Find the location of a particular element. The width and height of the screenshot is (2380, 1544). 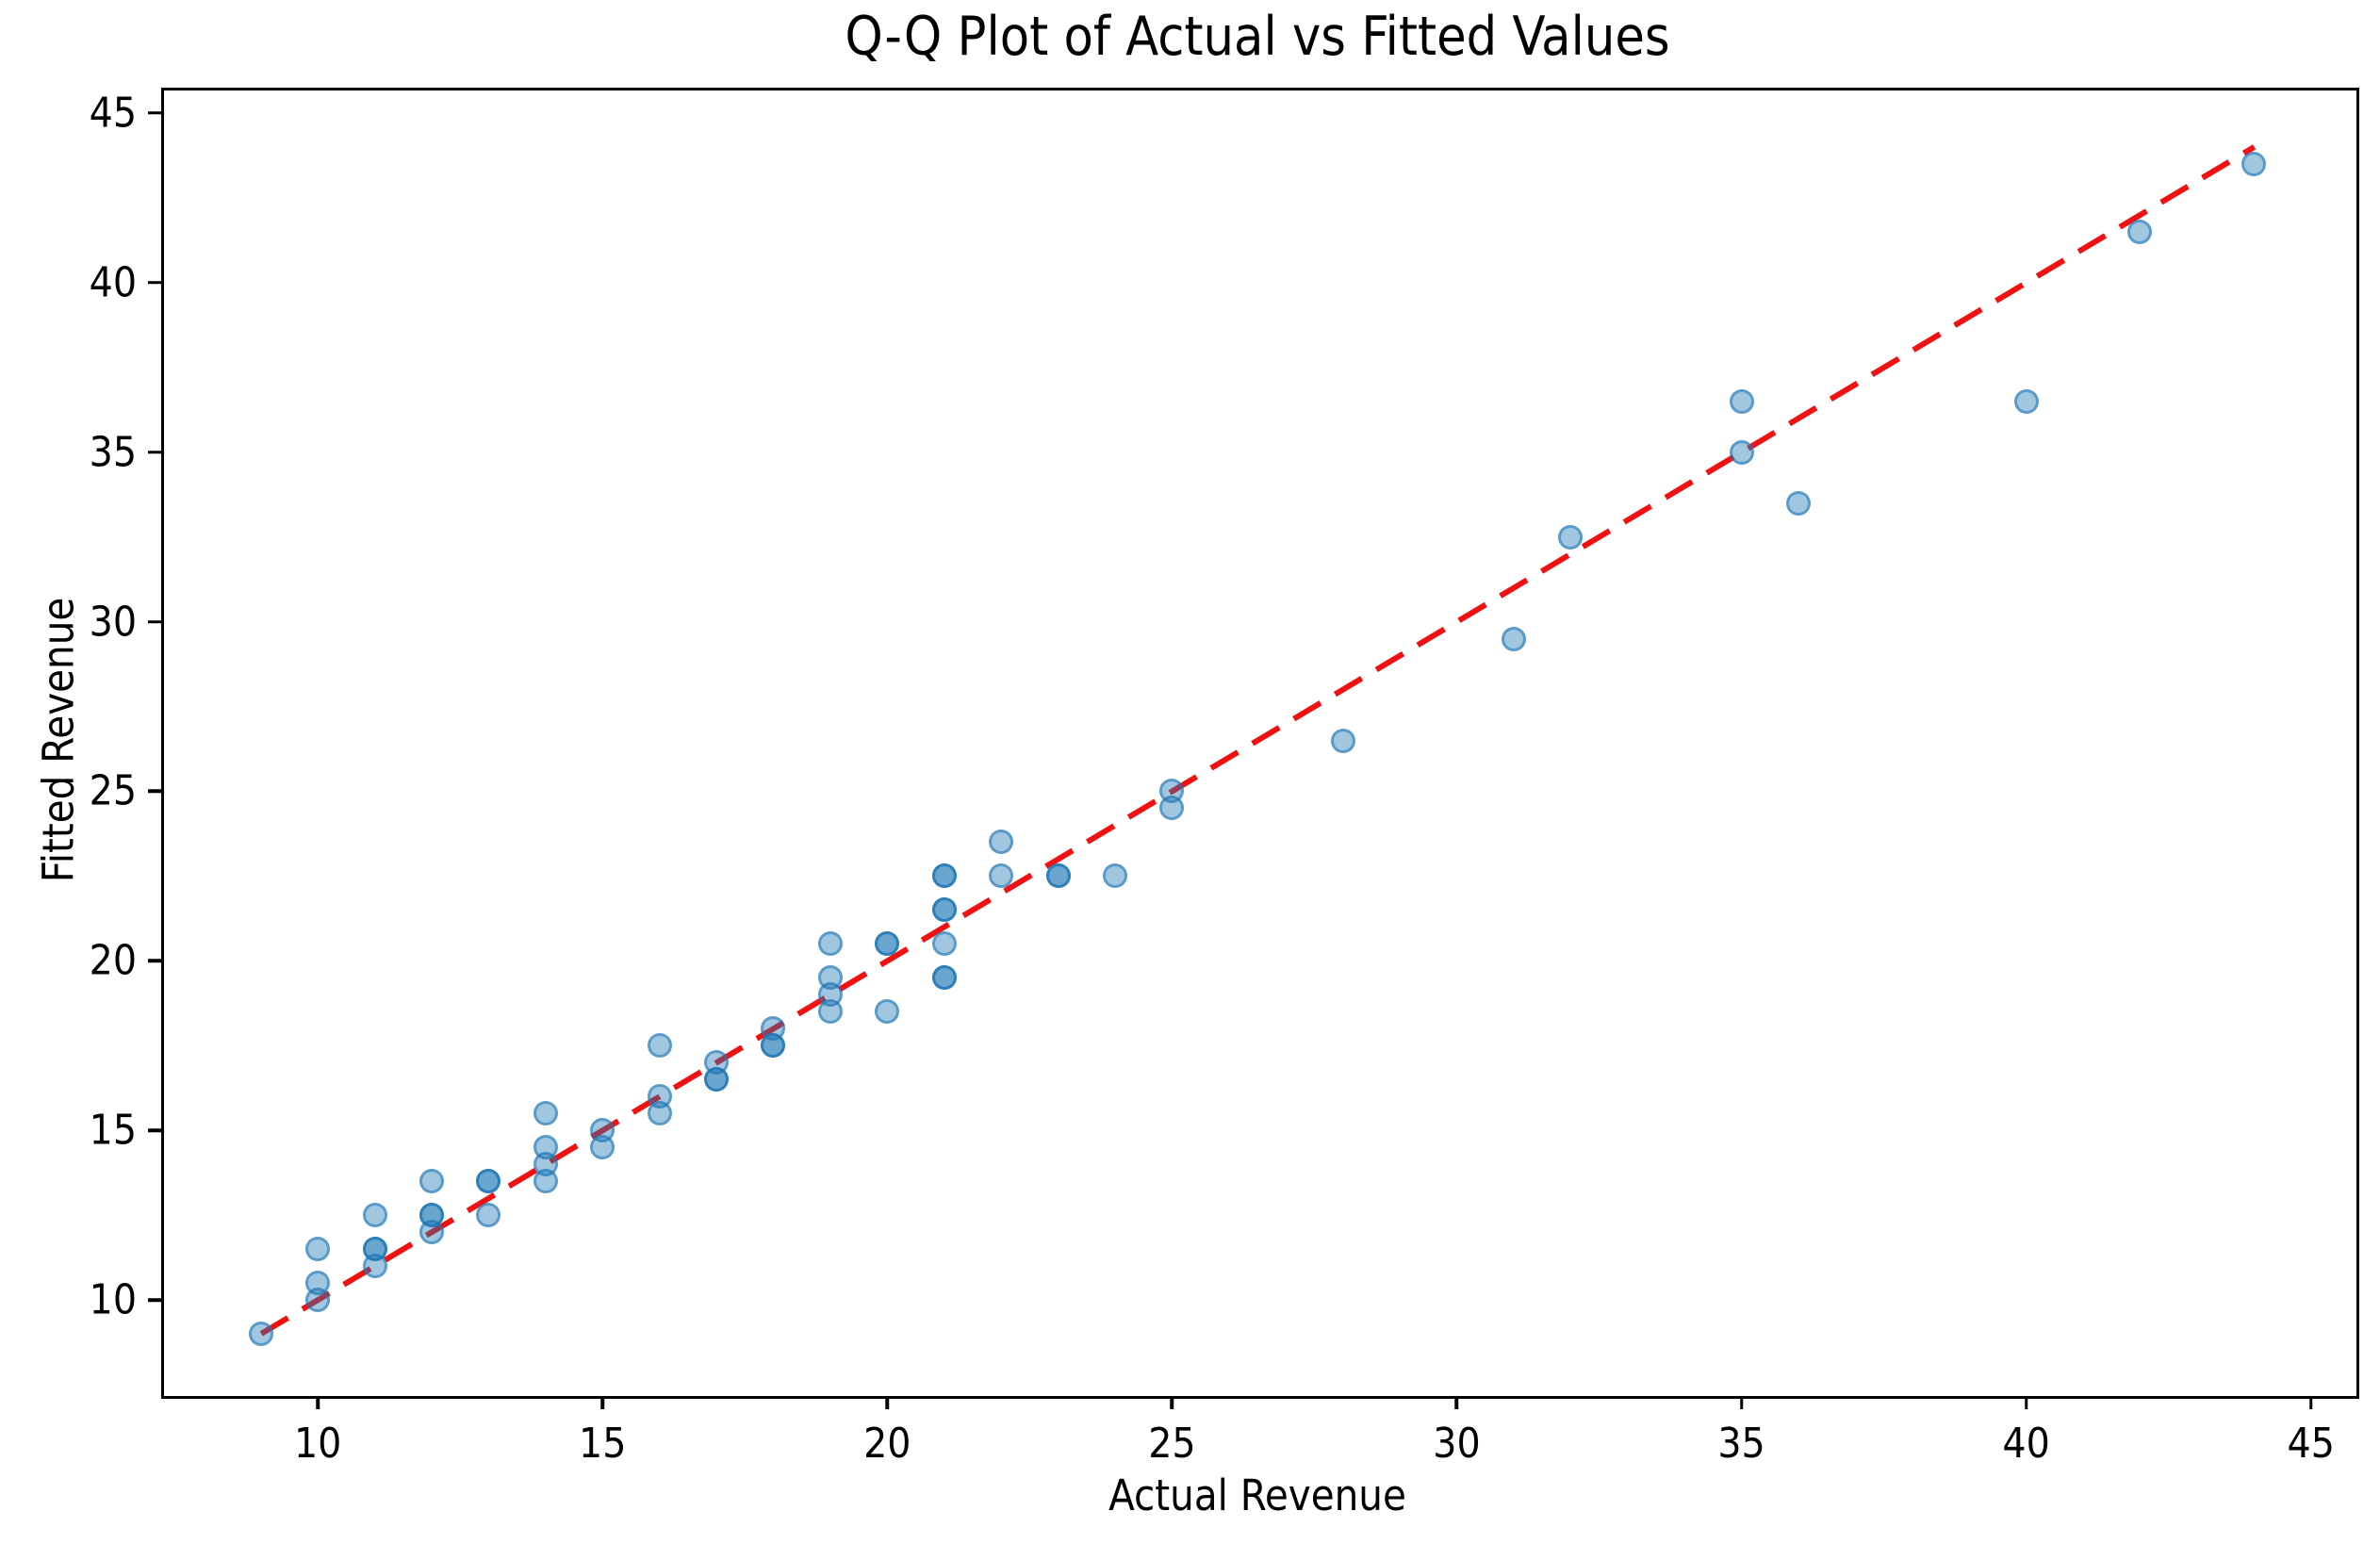

x-tick-label: 40 is located at coordinates (2026, 1444).